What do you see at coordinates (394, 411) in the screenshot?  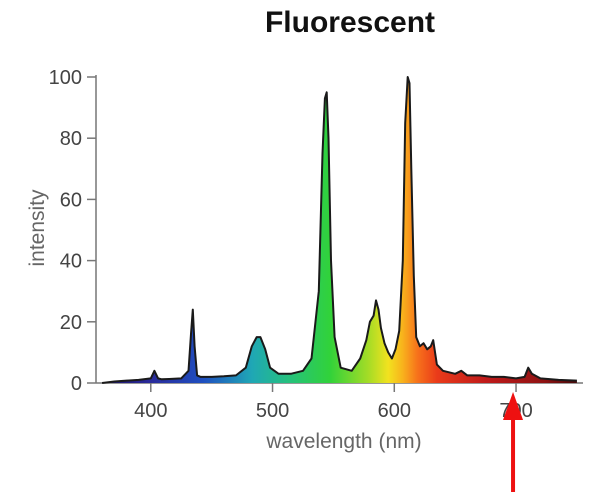 I see `x-tick-label-600: 600` at bounding box center [394, 411].